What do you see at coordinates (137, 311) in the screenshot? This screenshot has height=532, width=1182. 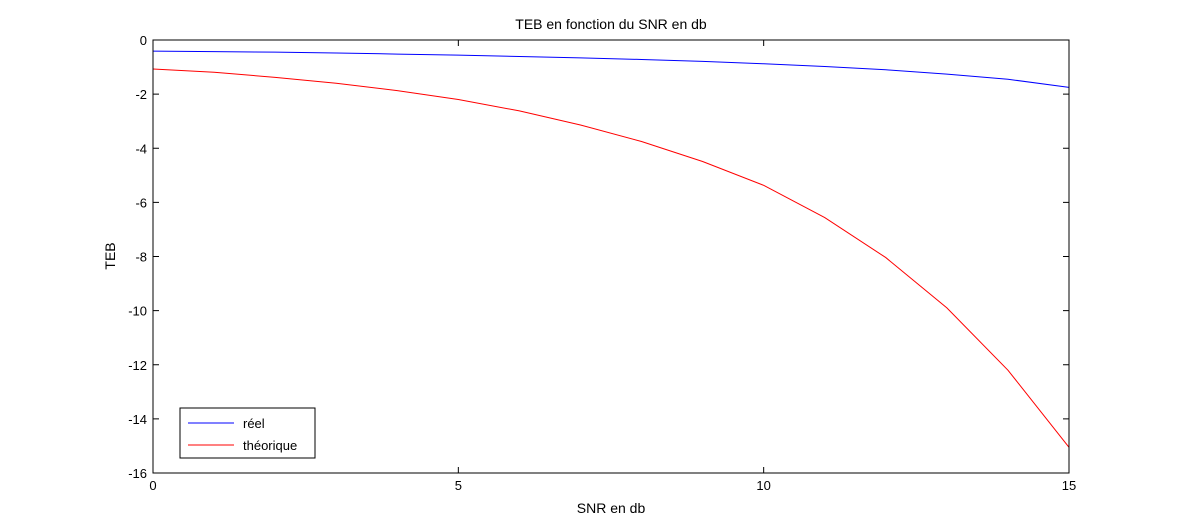 I see `y-tick-label: -10` at bounding box center [137, 311].